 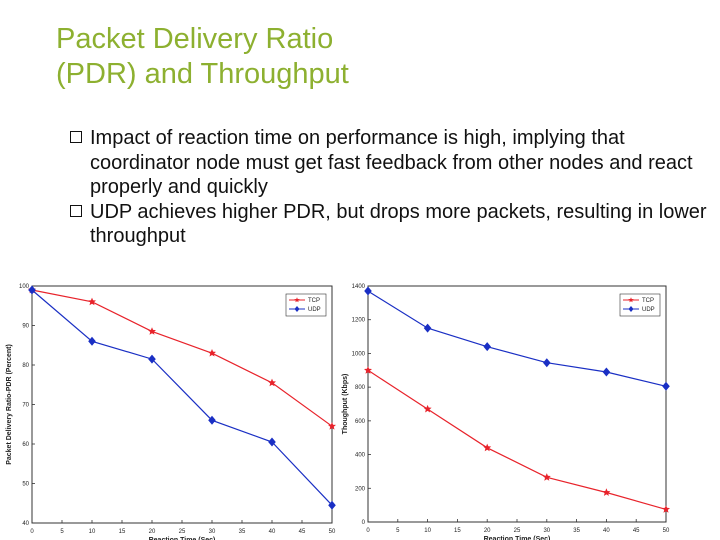 What do you see at coordinates (25, 445) in the screenshot?
I see `y-tick-label: 60` at bounding box center [25, 445].